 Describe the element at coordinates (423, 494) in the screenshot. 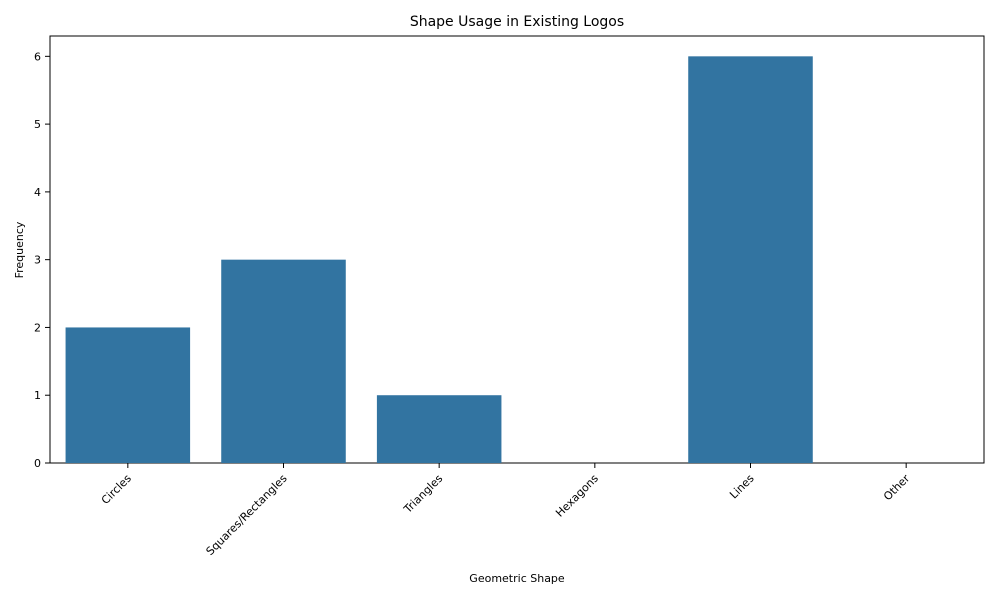

I see `x-tick-label: Triangles` at that location.